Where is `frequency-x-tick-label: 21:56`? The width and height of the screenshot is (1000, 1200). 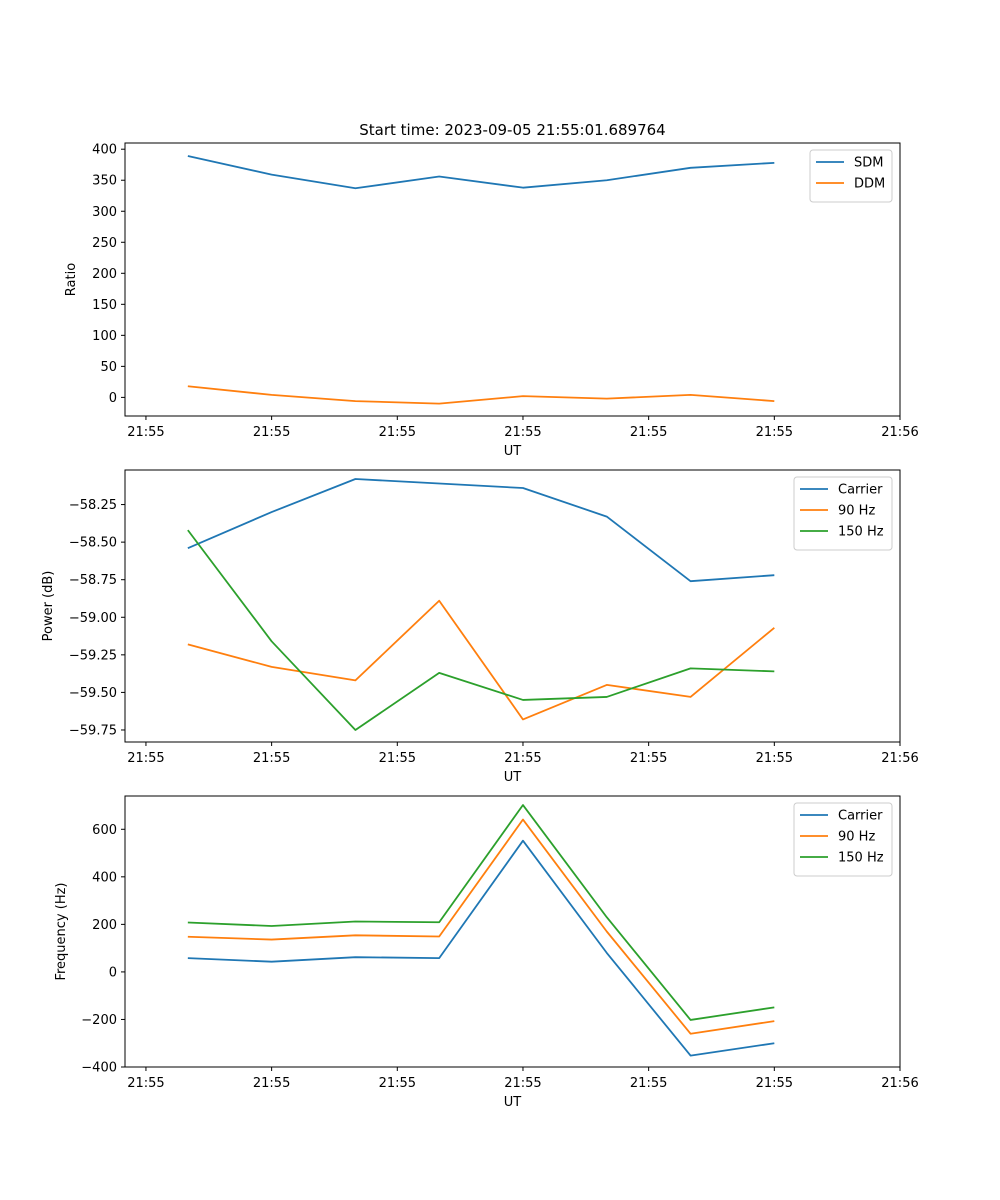
frequency-x-tick-label: 21:56 is located at coordinates (899, 1083).